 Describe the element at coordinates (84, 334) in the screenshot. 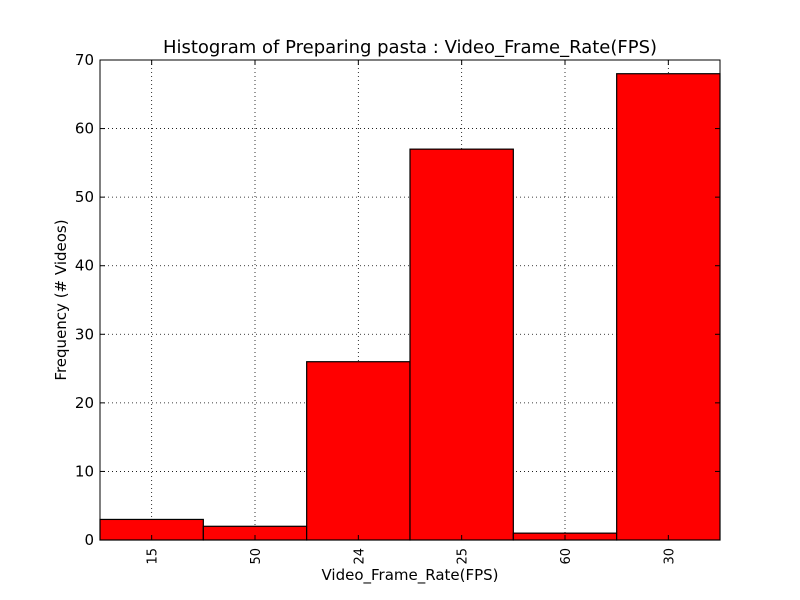

I see `y-tick-label: 30` at that location.